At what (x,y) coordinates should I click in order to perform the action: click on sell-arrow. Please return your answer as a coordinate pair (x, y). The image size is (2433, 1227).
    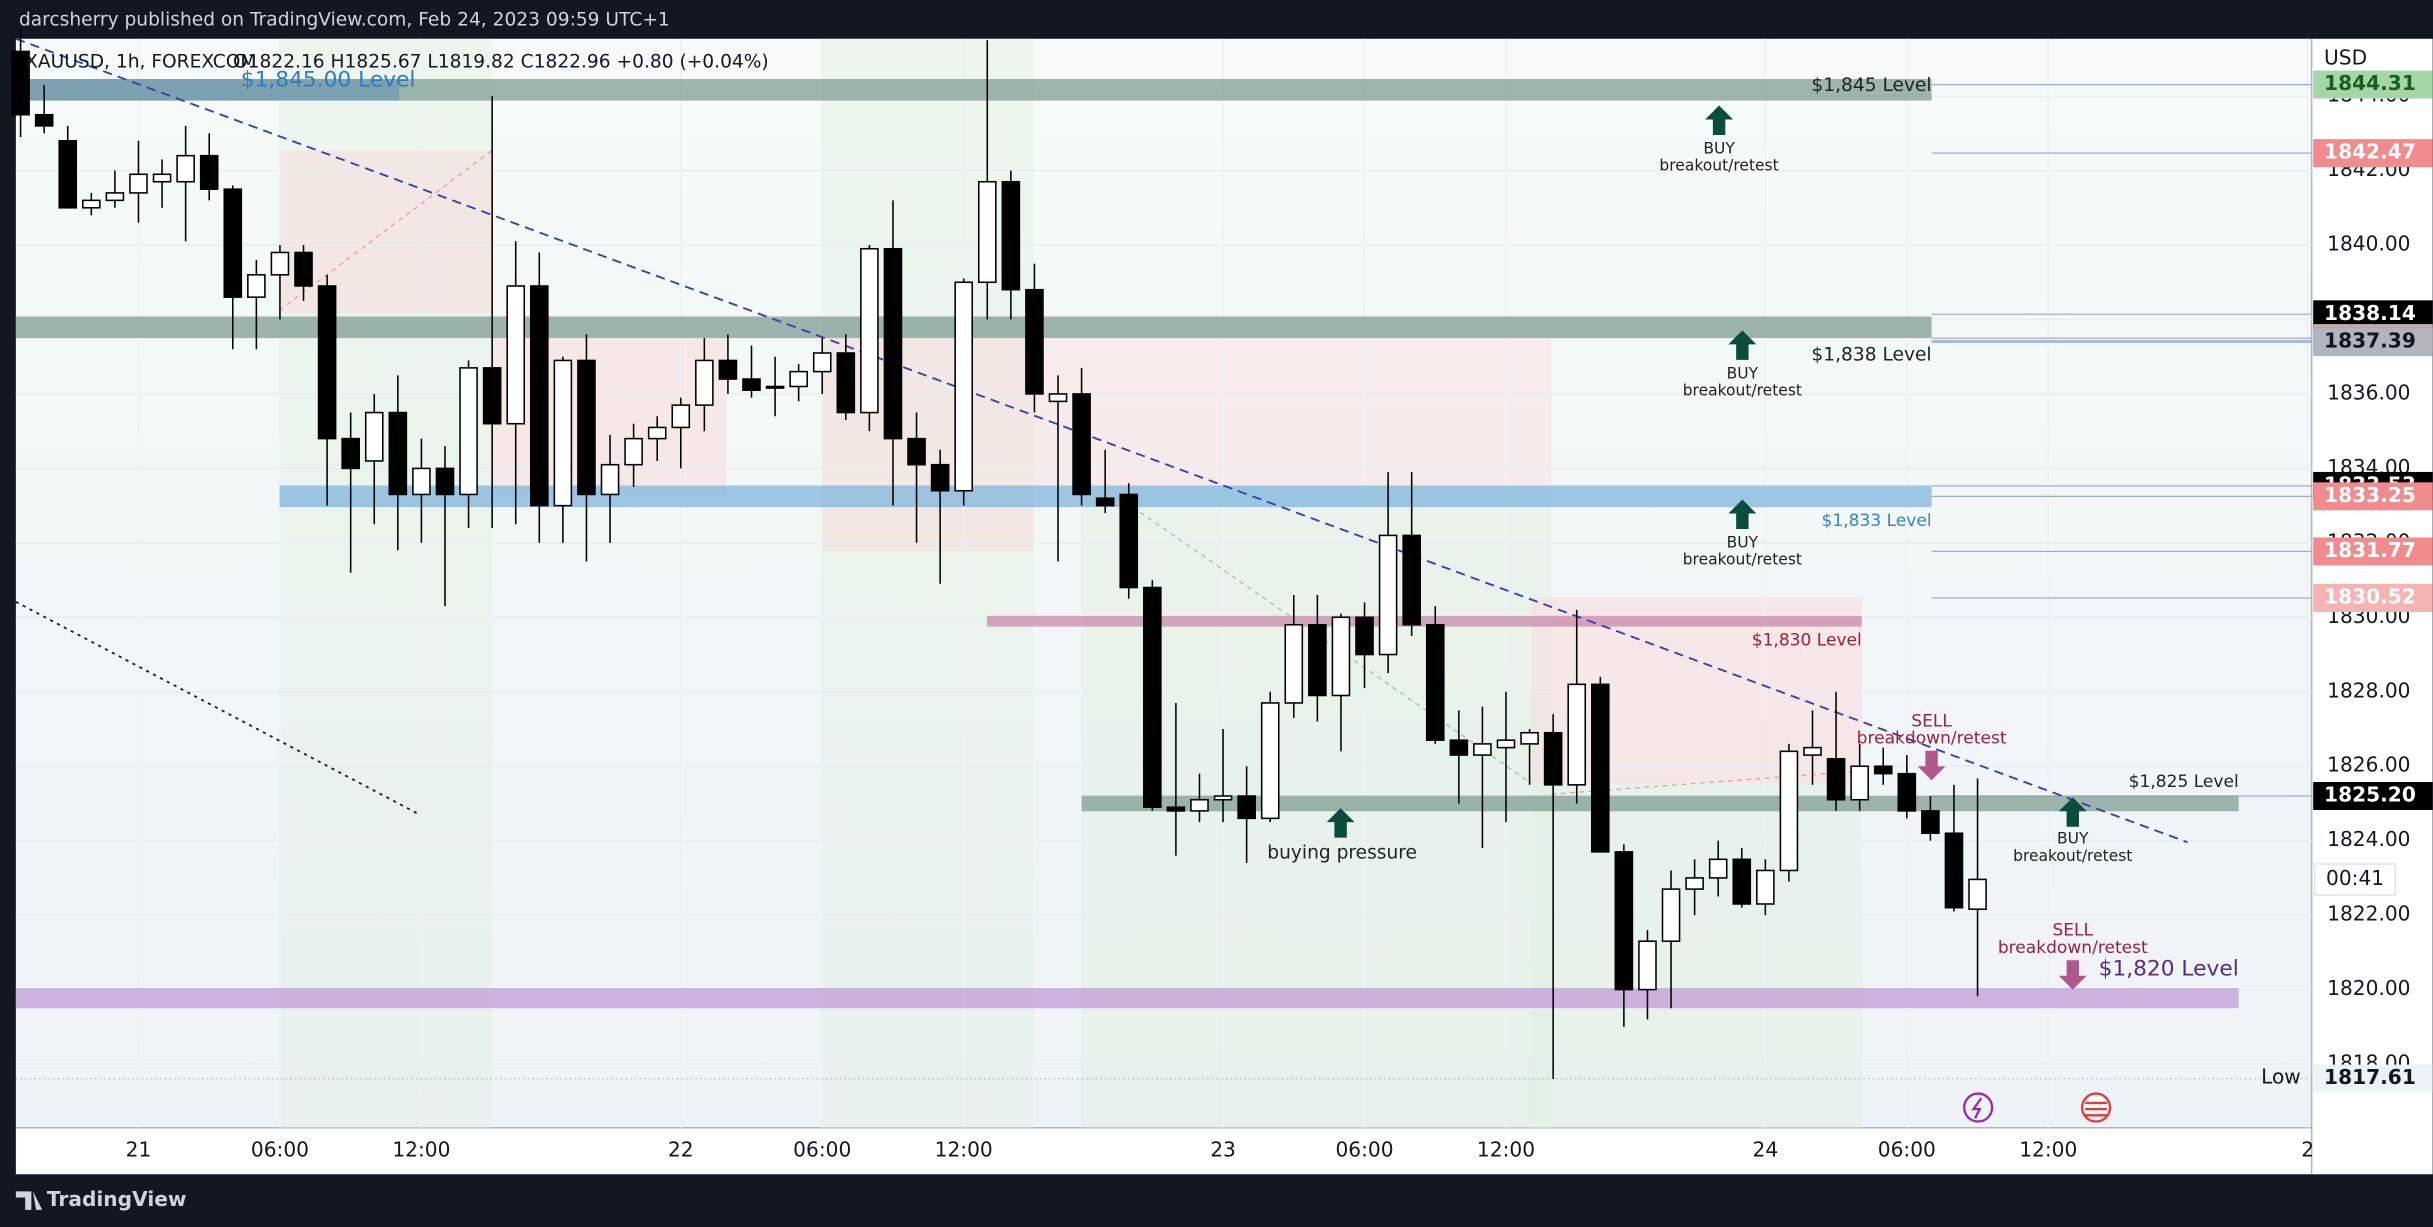
    Looking at the image, I should click on (2072, 975).